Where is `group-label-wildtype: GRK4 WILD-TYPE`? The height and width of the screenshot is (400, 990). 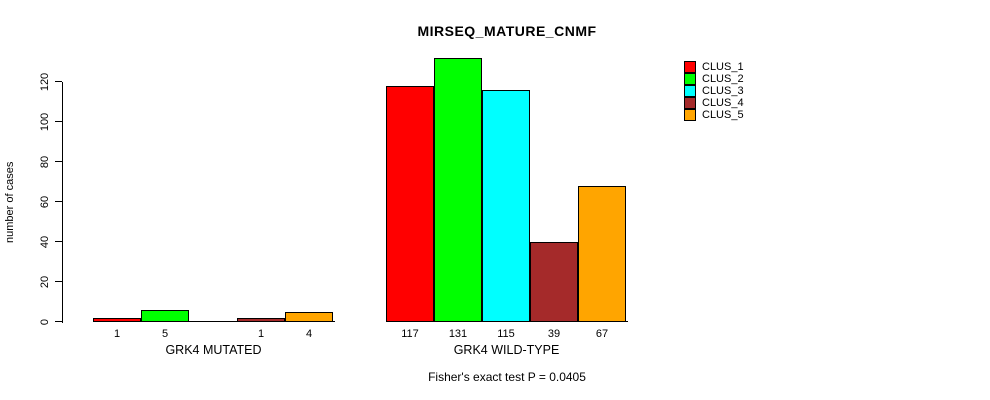
group-label-wildtype: GRK4 WILD-TYPE is located at coordinates (506, 350).